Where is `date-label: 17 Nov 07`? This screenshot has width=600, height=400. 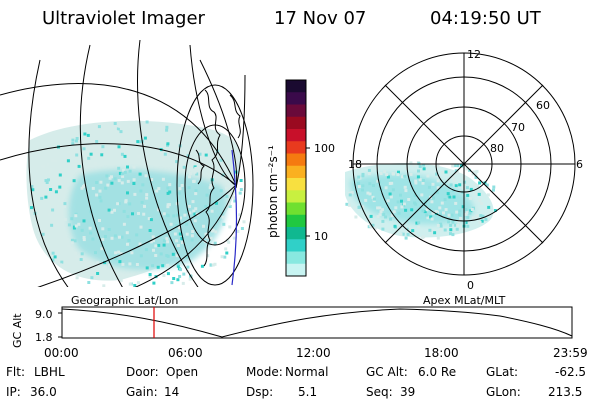 date-label: 17 Nov 07 is located at coordinates (320, 18).